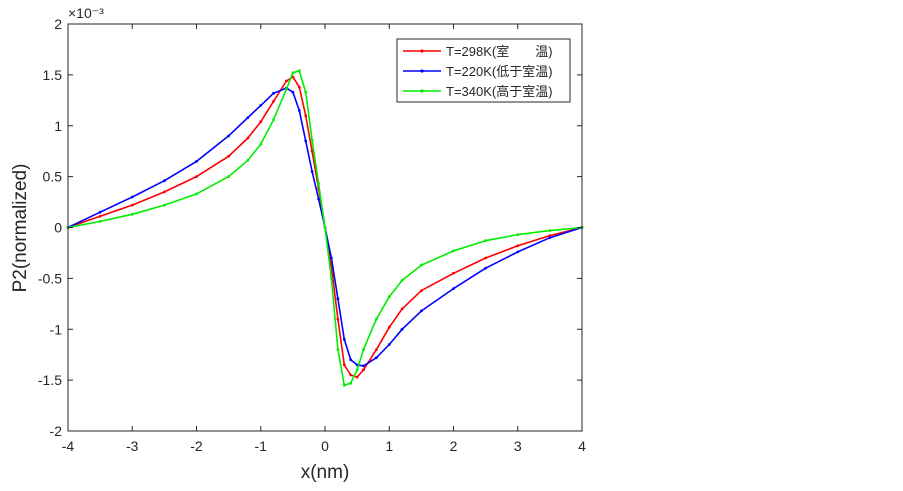 The height and width of the screenshot is (491, 903). Describe the element at coordinates (53, 75) in the screenshot. I see `y-tick-label: 1.5` at that location.